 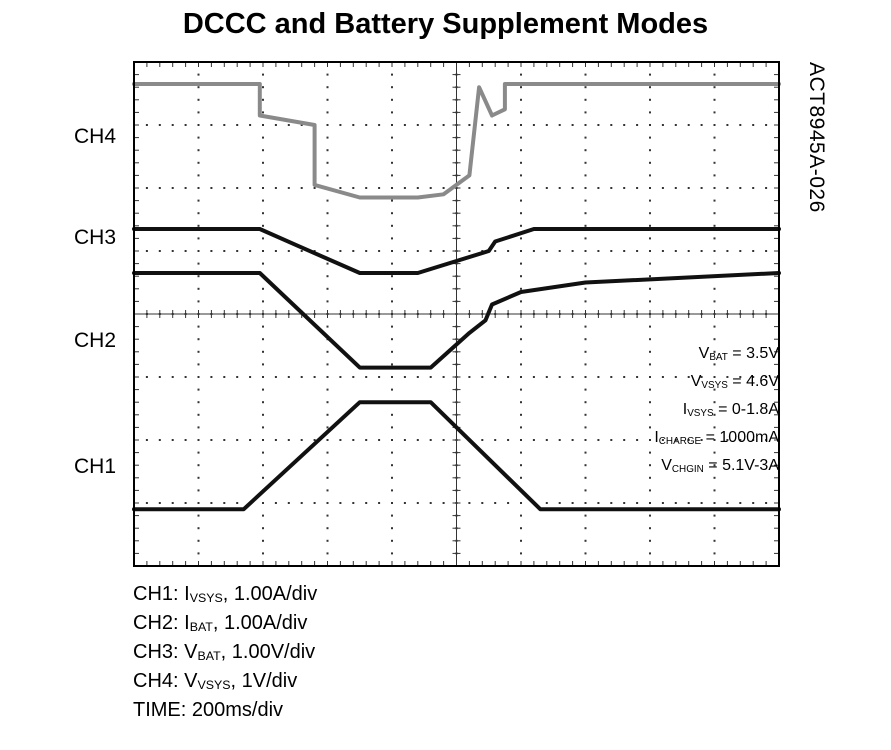 What do you see at coordinates (738, 354) in the screenshot?
I see `condition-v-bat: VBAT = 3.5V` at bounding box center [738, 354].